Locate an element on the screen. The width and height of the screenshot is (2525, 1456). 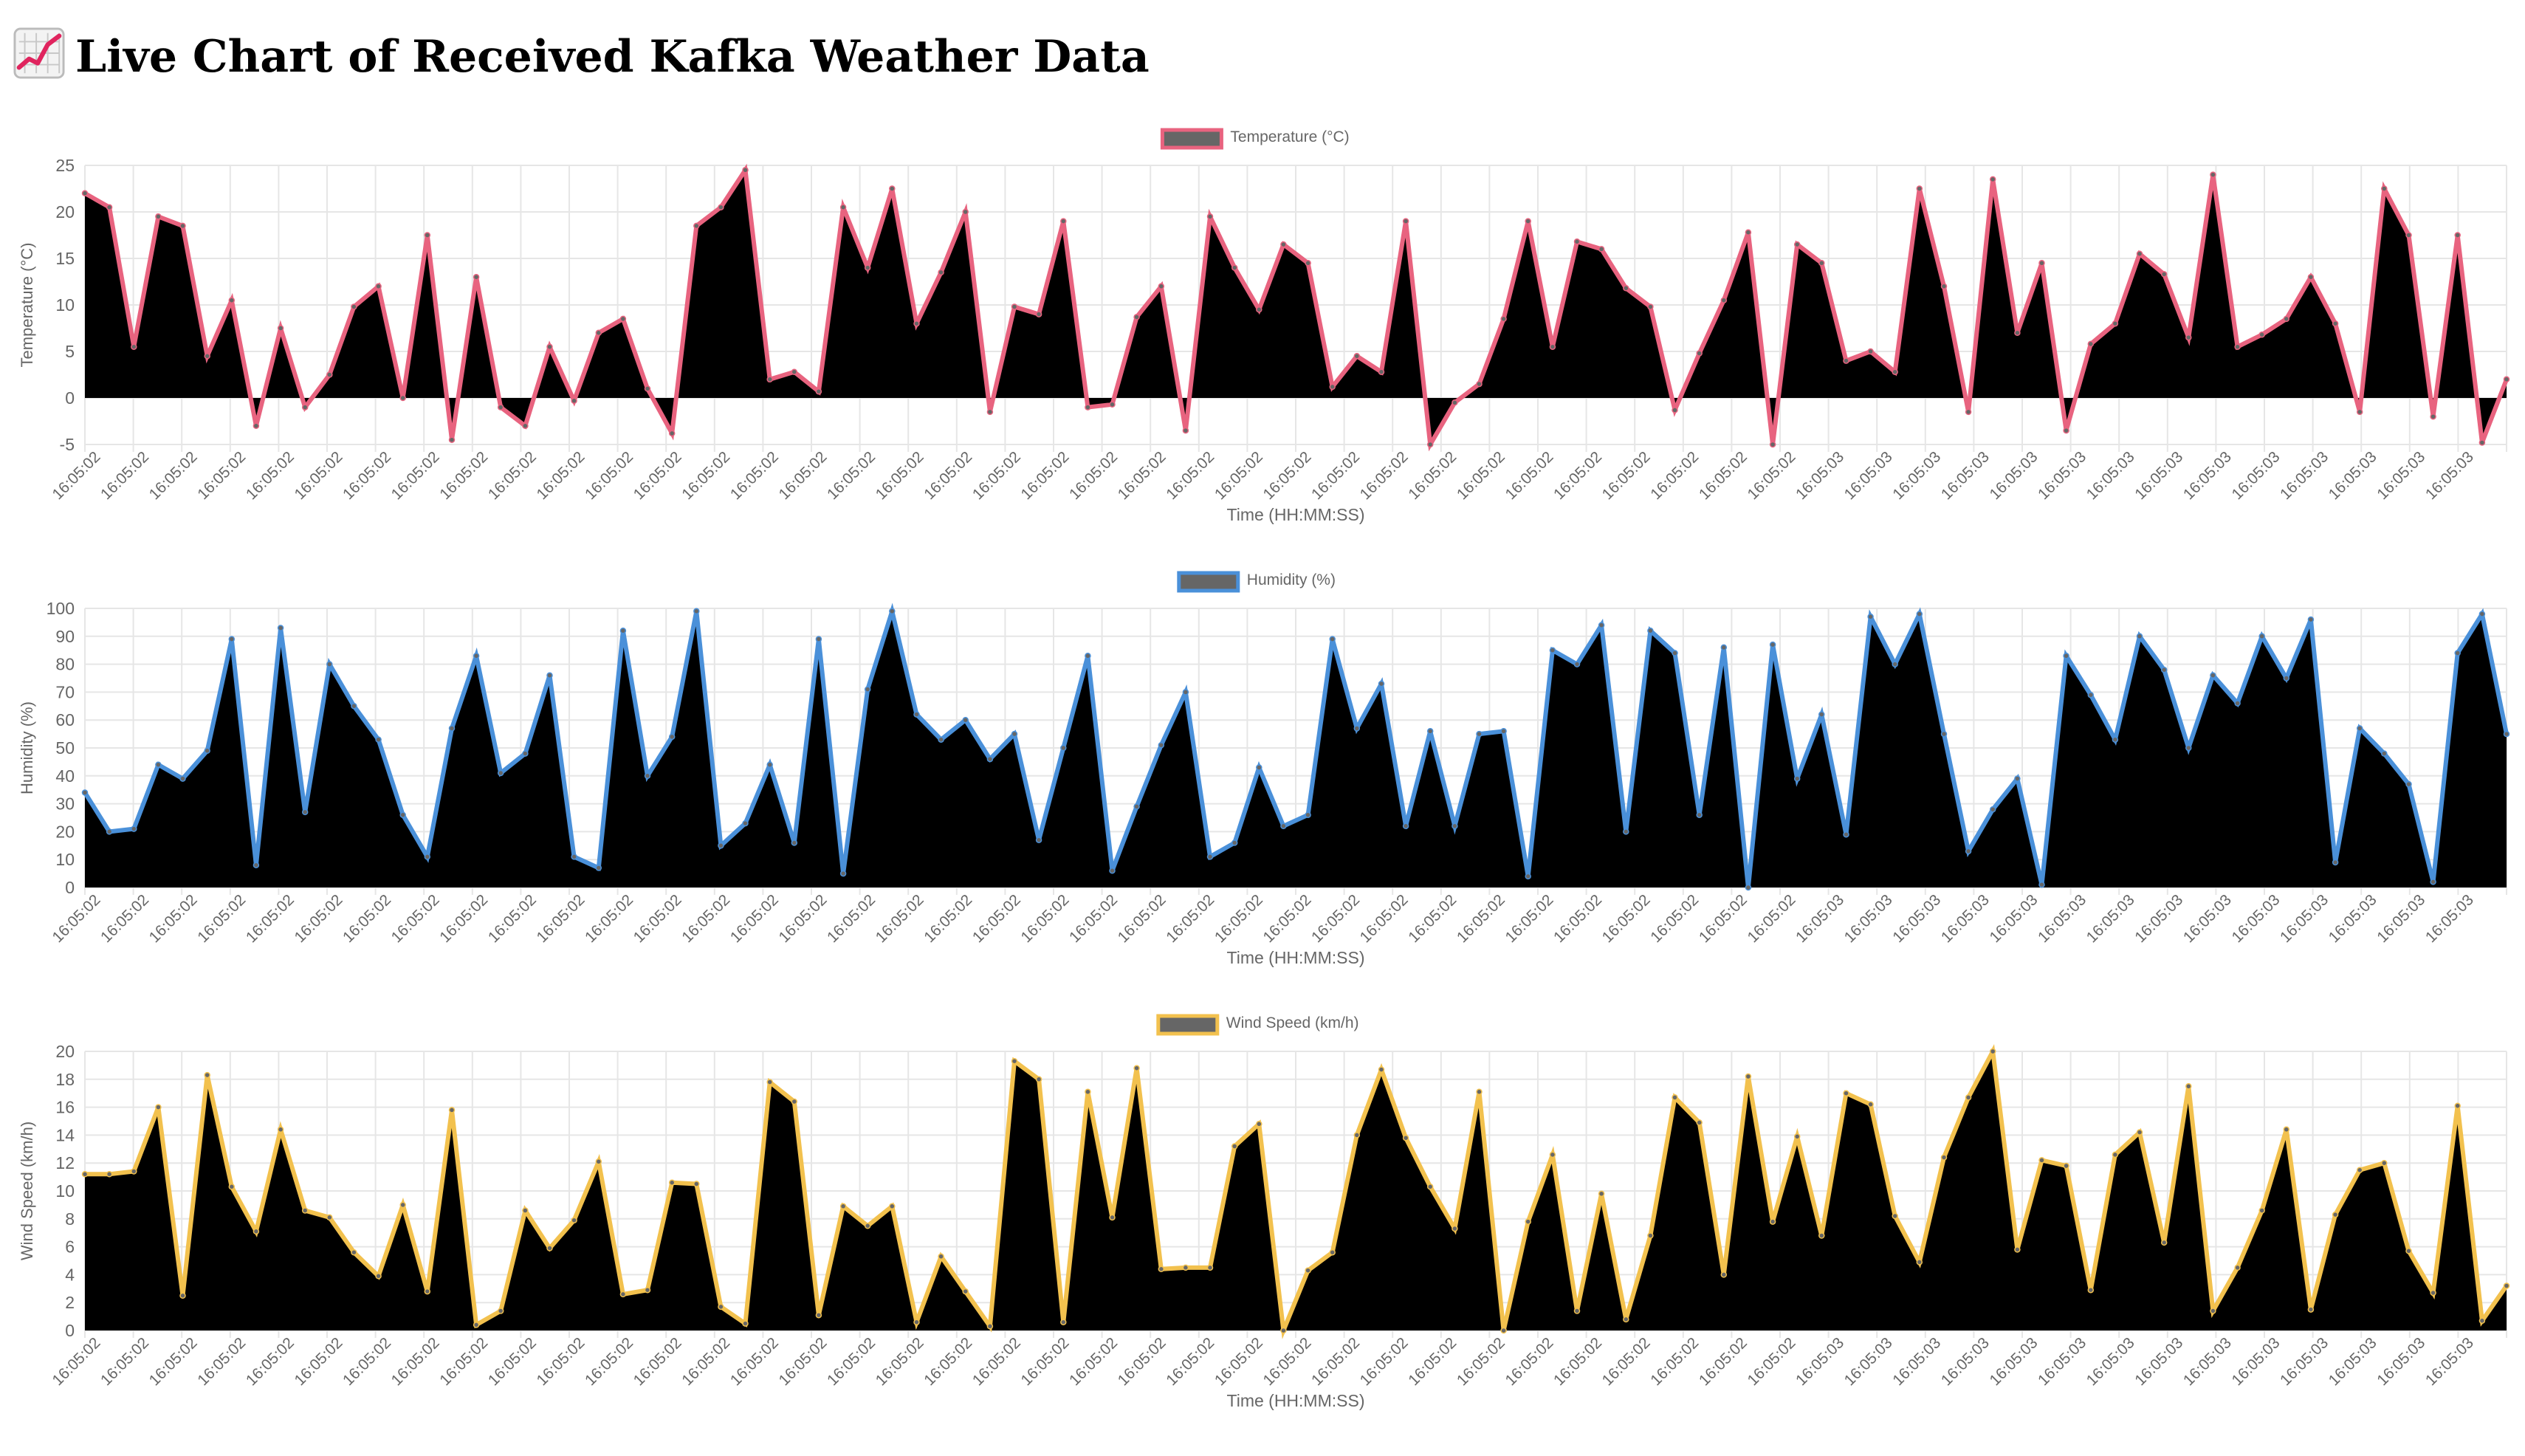
legend: Wind Speed (km/h) is located at coordinates (1257, 1025).